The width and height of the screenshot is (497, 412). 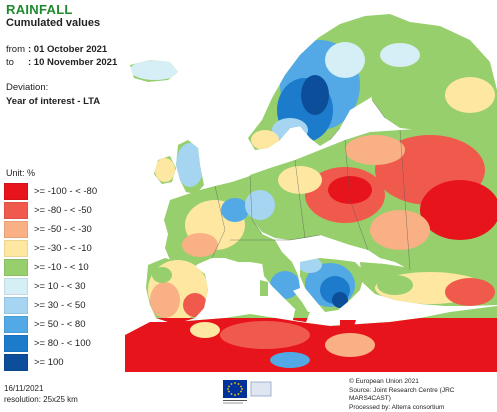 I want to click on deviation-value: Year of interest - LTA, so click(x=53, y=101).